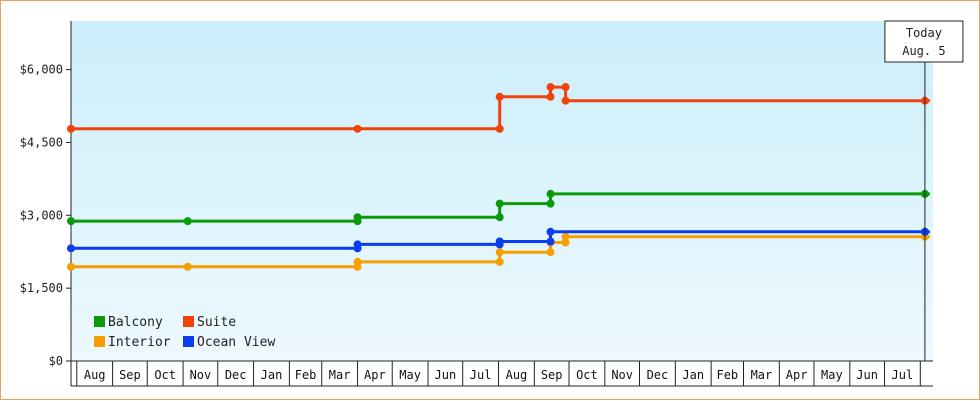  What do you see at coordinates (216, 322) in the screenshot?
I see `legend-label: Suite` at bounding box center [216, 322].